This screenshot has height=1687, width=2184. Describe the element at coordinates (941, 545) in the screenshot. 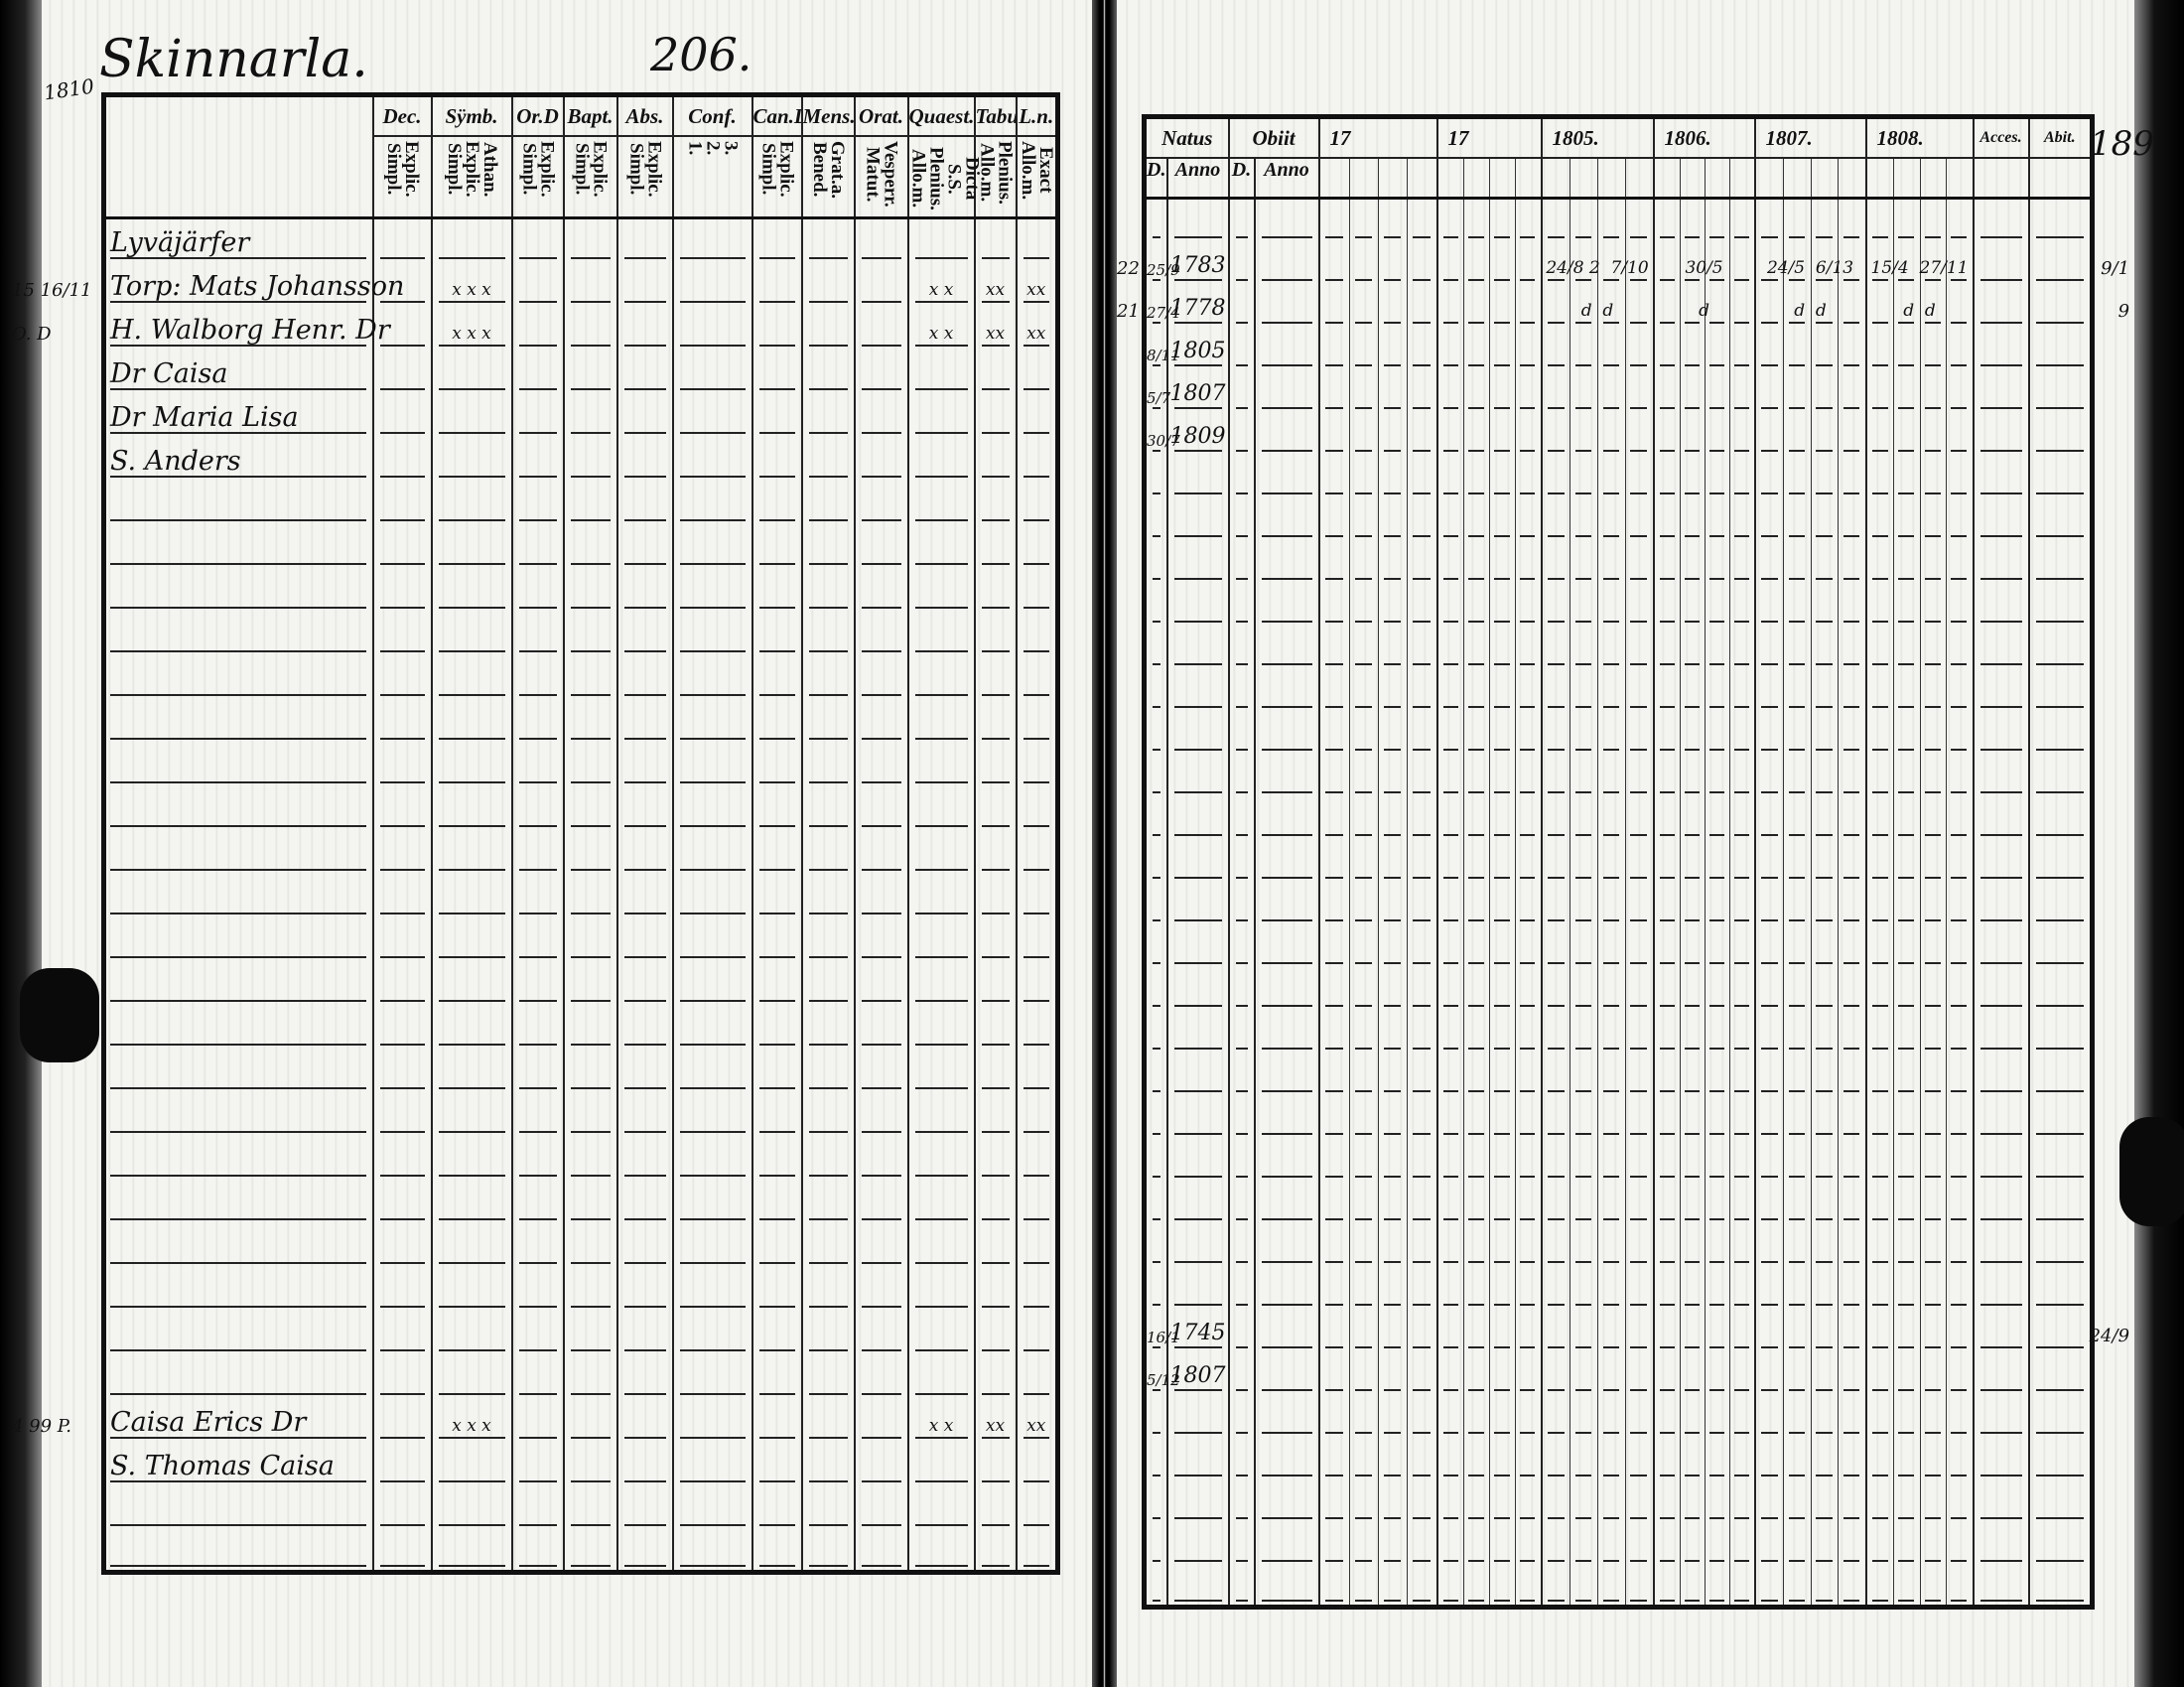

I see `cell-quaest` at that location.